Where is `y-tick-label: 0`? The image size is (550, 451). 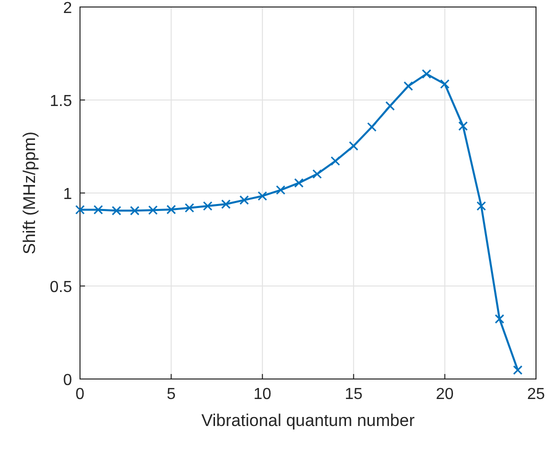
y-tick-label: 0 is located at coordinates (67, 380).